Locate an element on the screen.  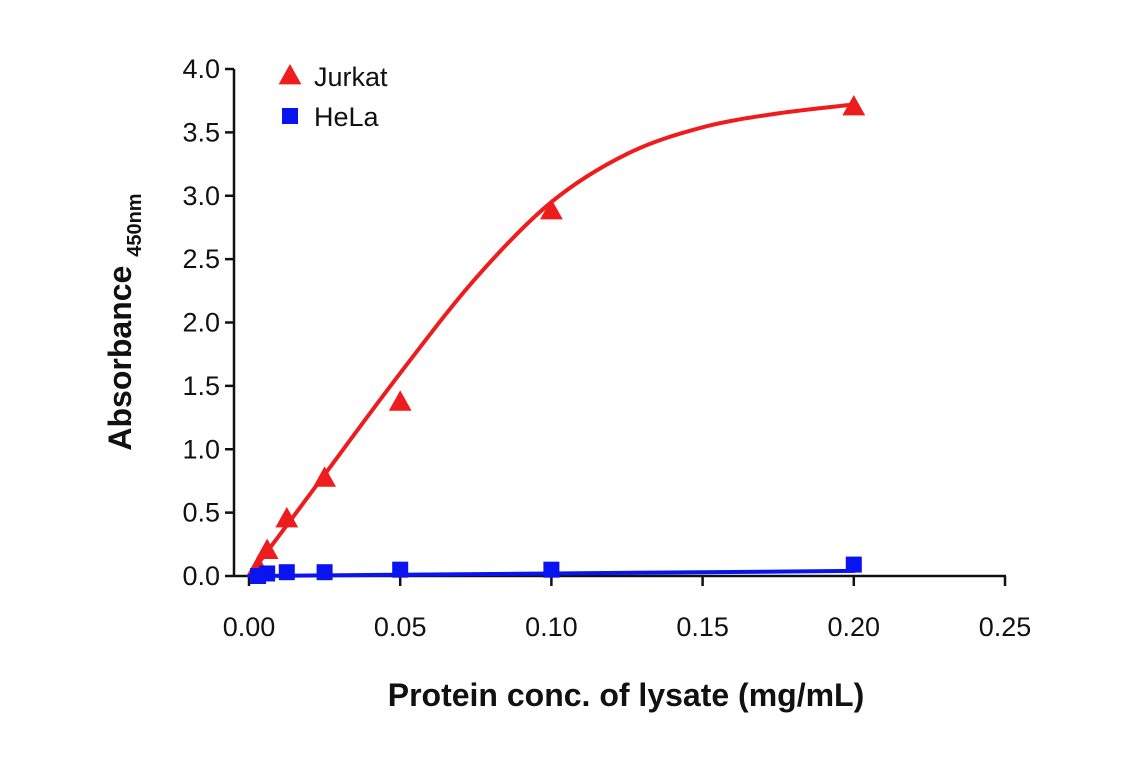
y-axis-title-main: Absorbance is located at coordinates (120, 358).